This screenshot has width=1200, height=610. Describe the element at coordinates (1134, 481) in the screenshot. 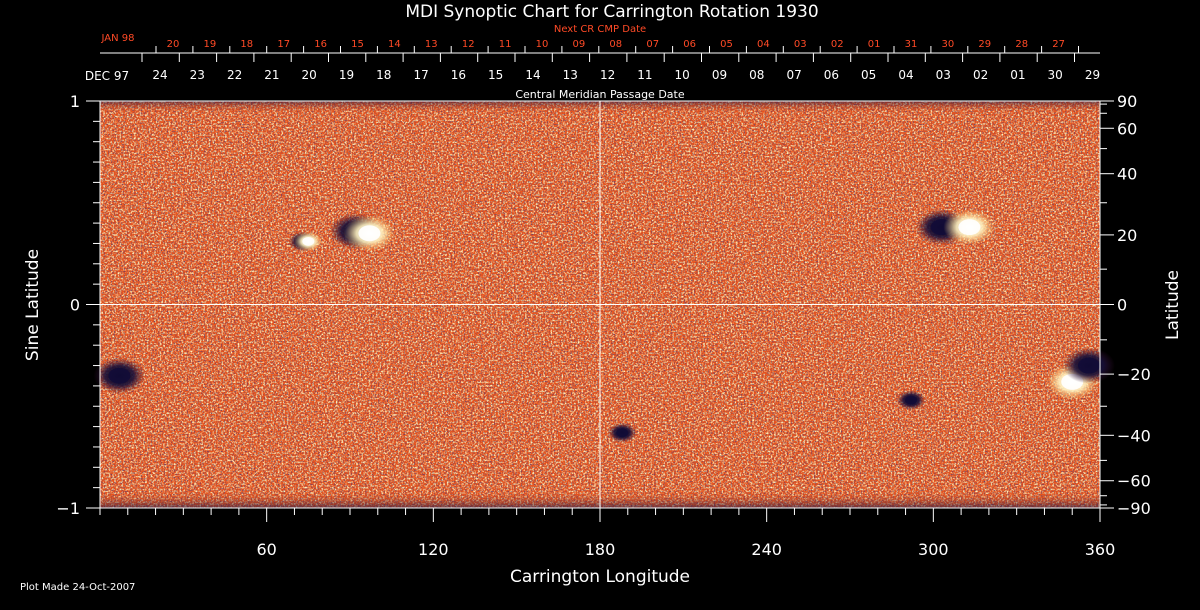

I see `y-right-tick-label: −60` at that location.